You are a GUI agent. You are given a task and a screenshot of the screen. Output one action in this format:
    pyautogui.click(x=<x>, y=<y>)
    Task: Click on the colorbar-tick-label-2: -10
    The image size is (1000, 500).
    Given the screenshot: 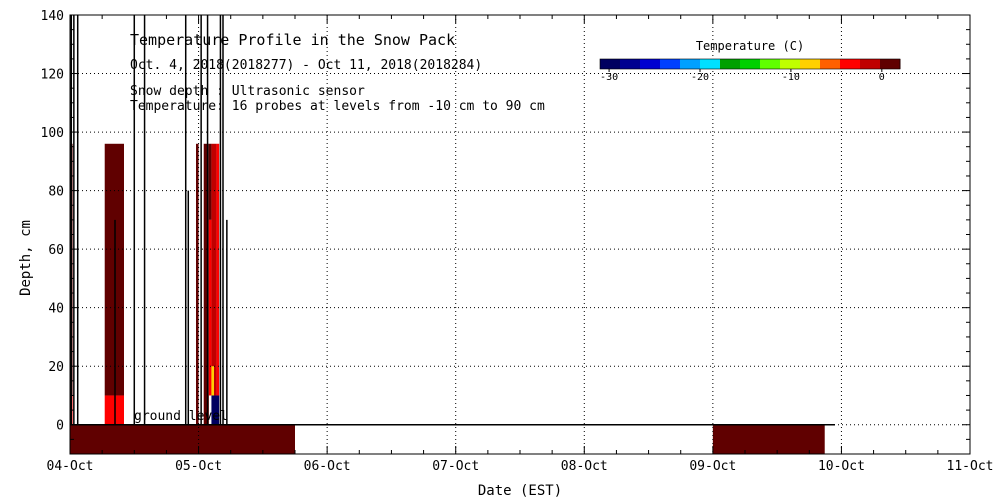 What is the action you would take?
    pyautogui.click(x=791, y=77)
    